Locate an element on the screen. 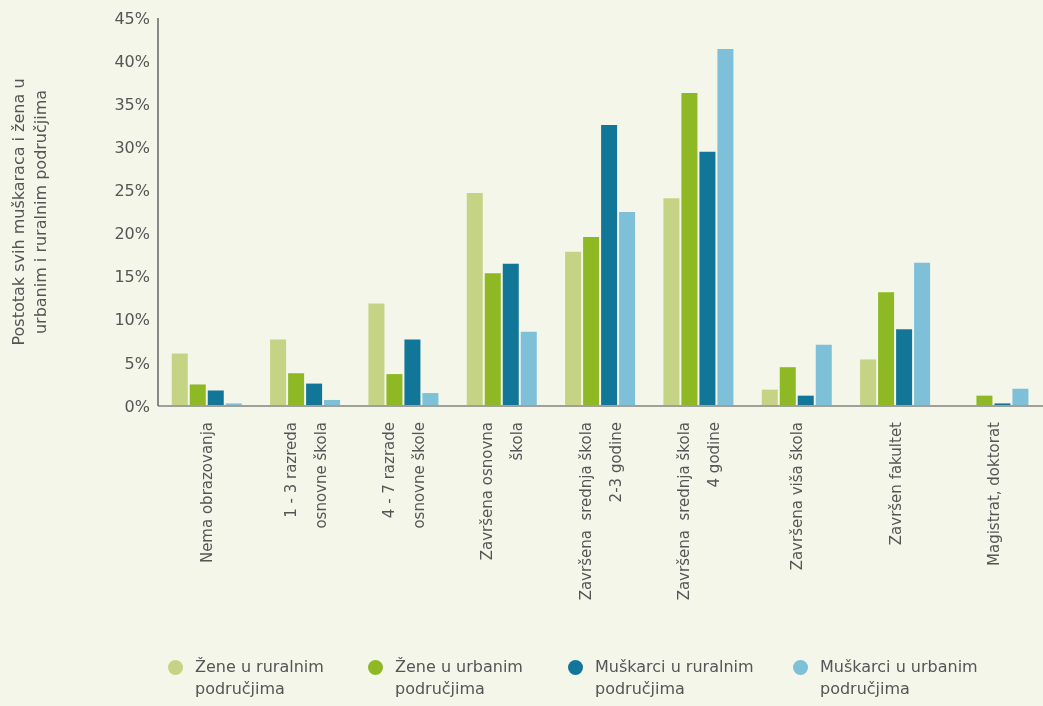 The image size is (1043, 706). y-axis-title: Postotak svih muškaraca i žena u urbanim i ruralnim područjima is located at coordinates (29, 212).